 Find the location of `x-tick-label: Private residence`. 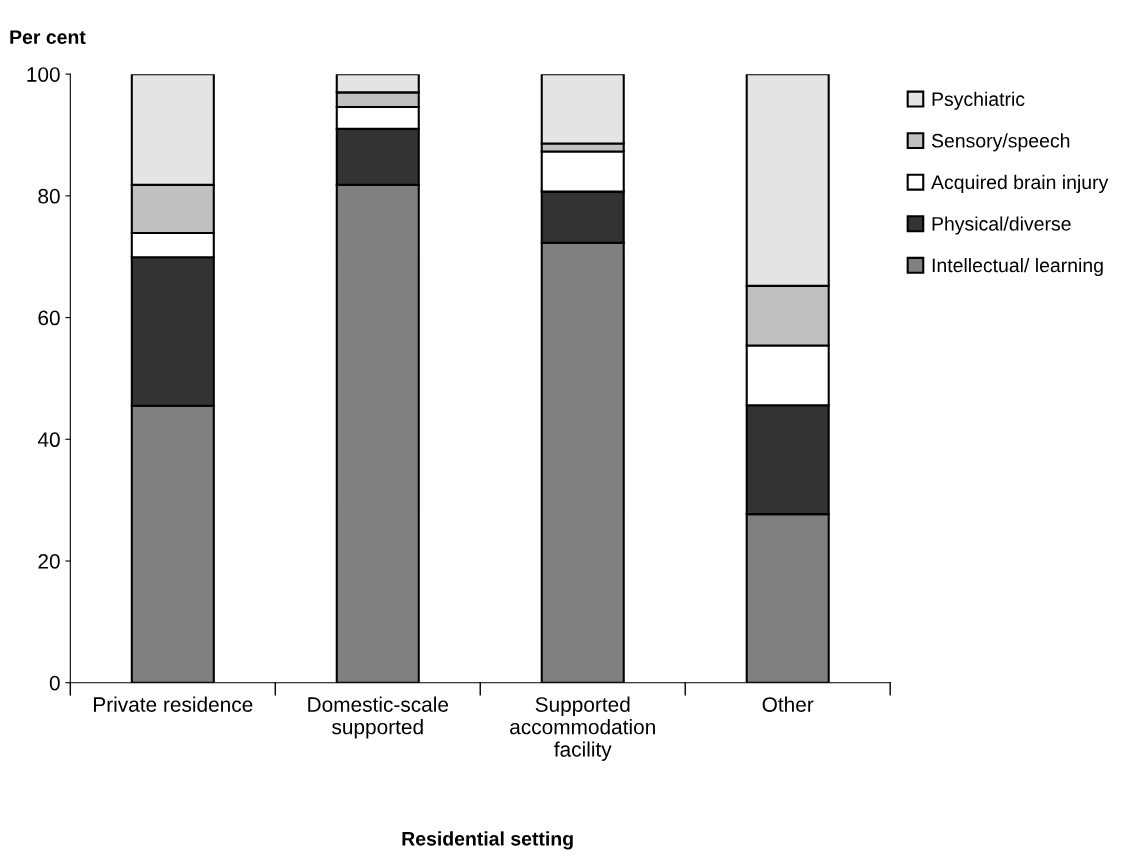

x-tick-label: Private residence is located at coordinates (173, 704).